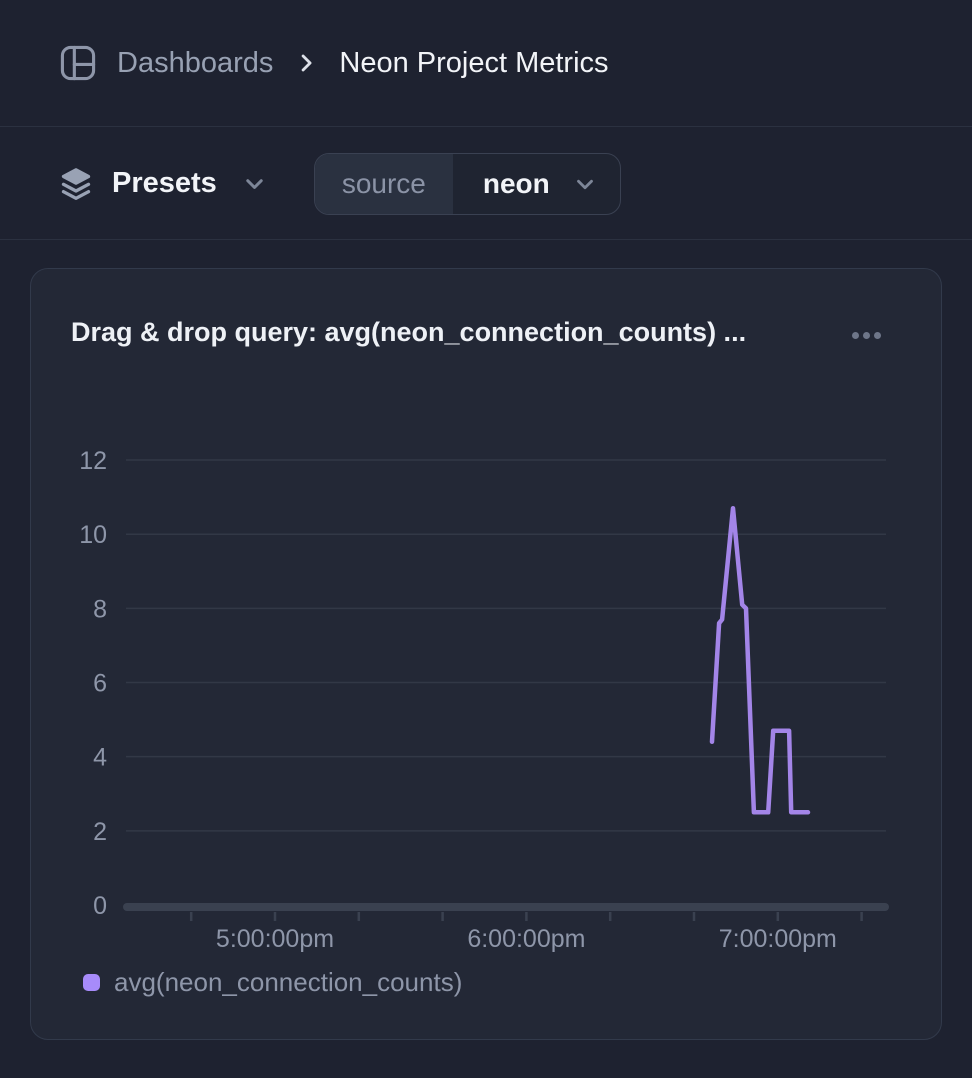  I want to click on source-filter-pill: source neon, so click(467, 183).